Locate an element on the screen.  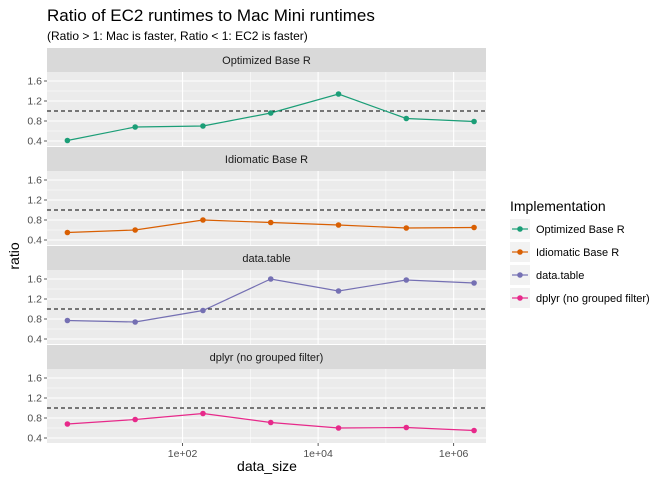
x-tick-label: 1e+04 is located at coordinates (318, 454).